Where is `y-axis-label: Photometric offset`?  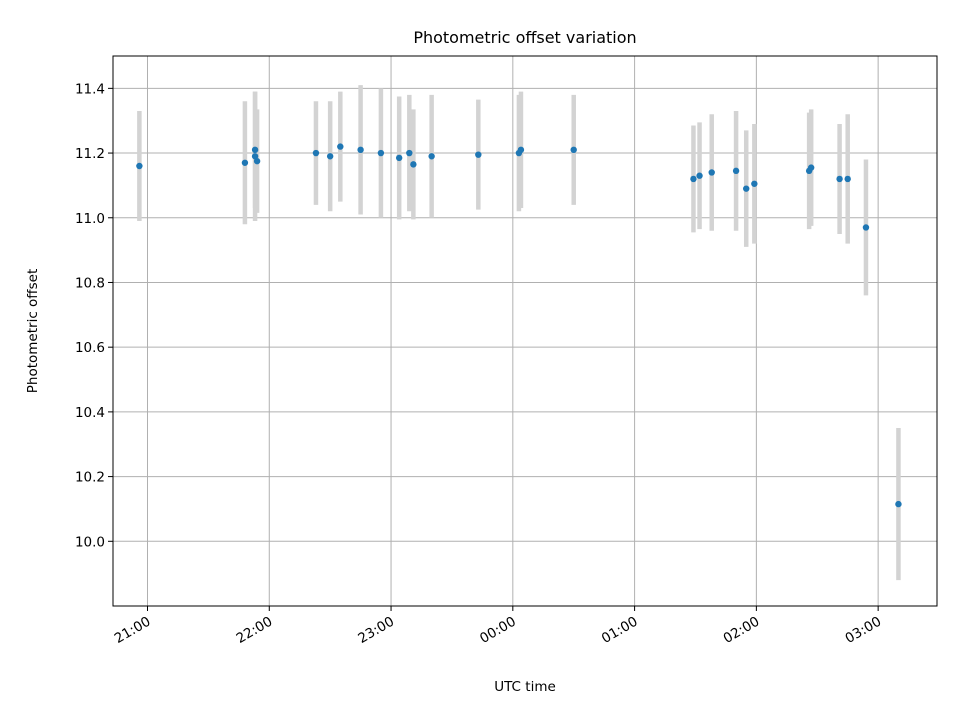 y-axis-label: Photometric offset is located at coordinates (33, 331).